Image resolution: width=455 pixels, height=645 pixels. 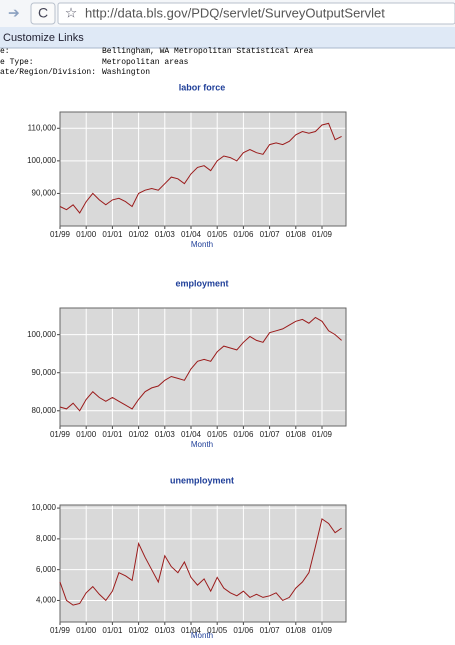 I want to click on y-tick-label: 4,000, so click(x=46, y=600).